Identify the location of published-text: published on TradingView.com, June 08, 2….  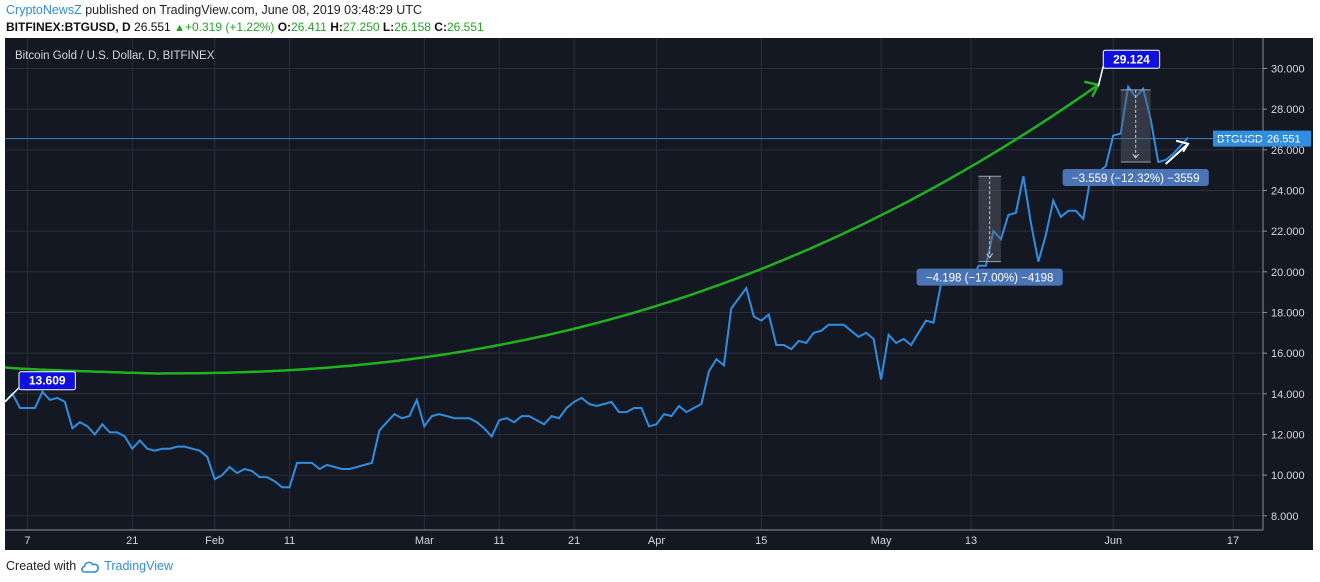
(254, 10).